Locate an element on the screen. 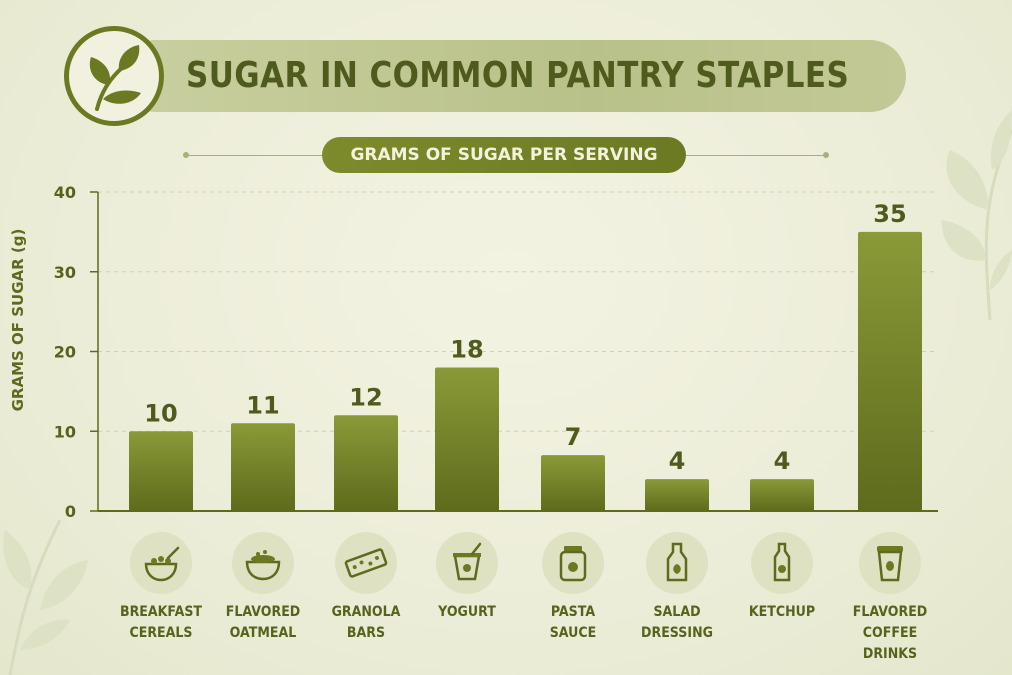 The width and height of the screenshot is (1012, 675). logo-badge is located at coordinates (114, 76).